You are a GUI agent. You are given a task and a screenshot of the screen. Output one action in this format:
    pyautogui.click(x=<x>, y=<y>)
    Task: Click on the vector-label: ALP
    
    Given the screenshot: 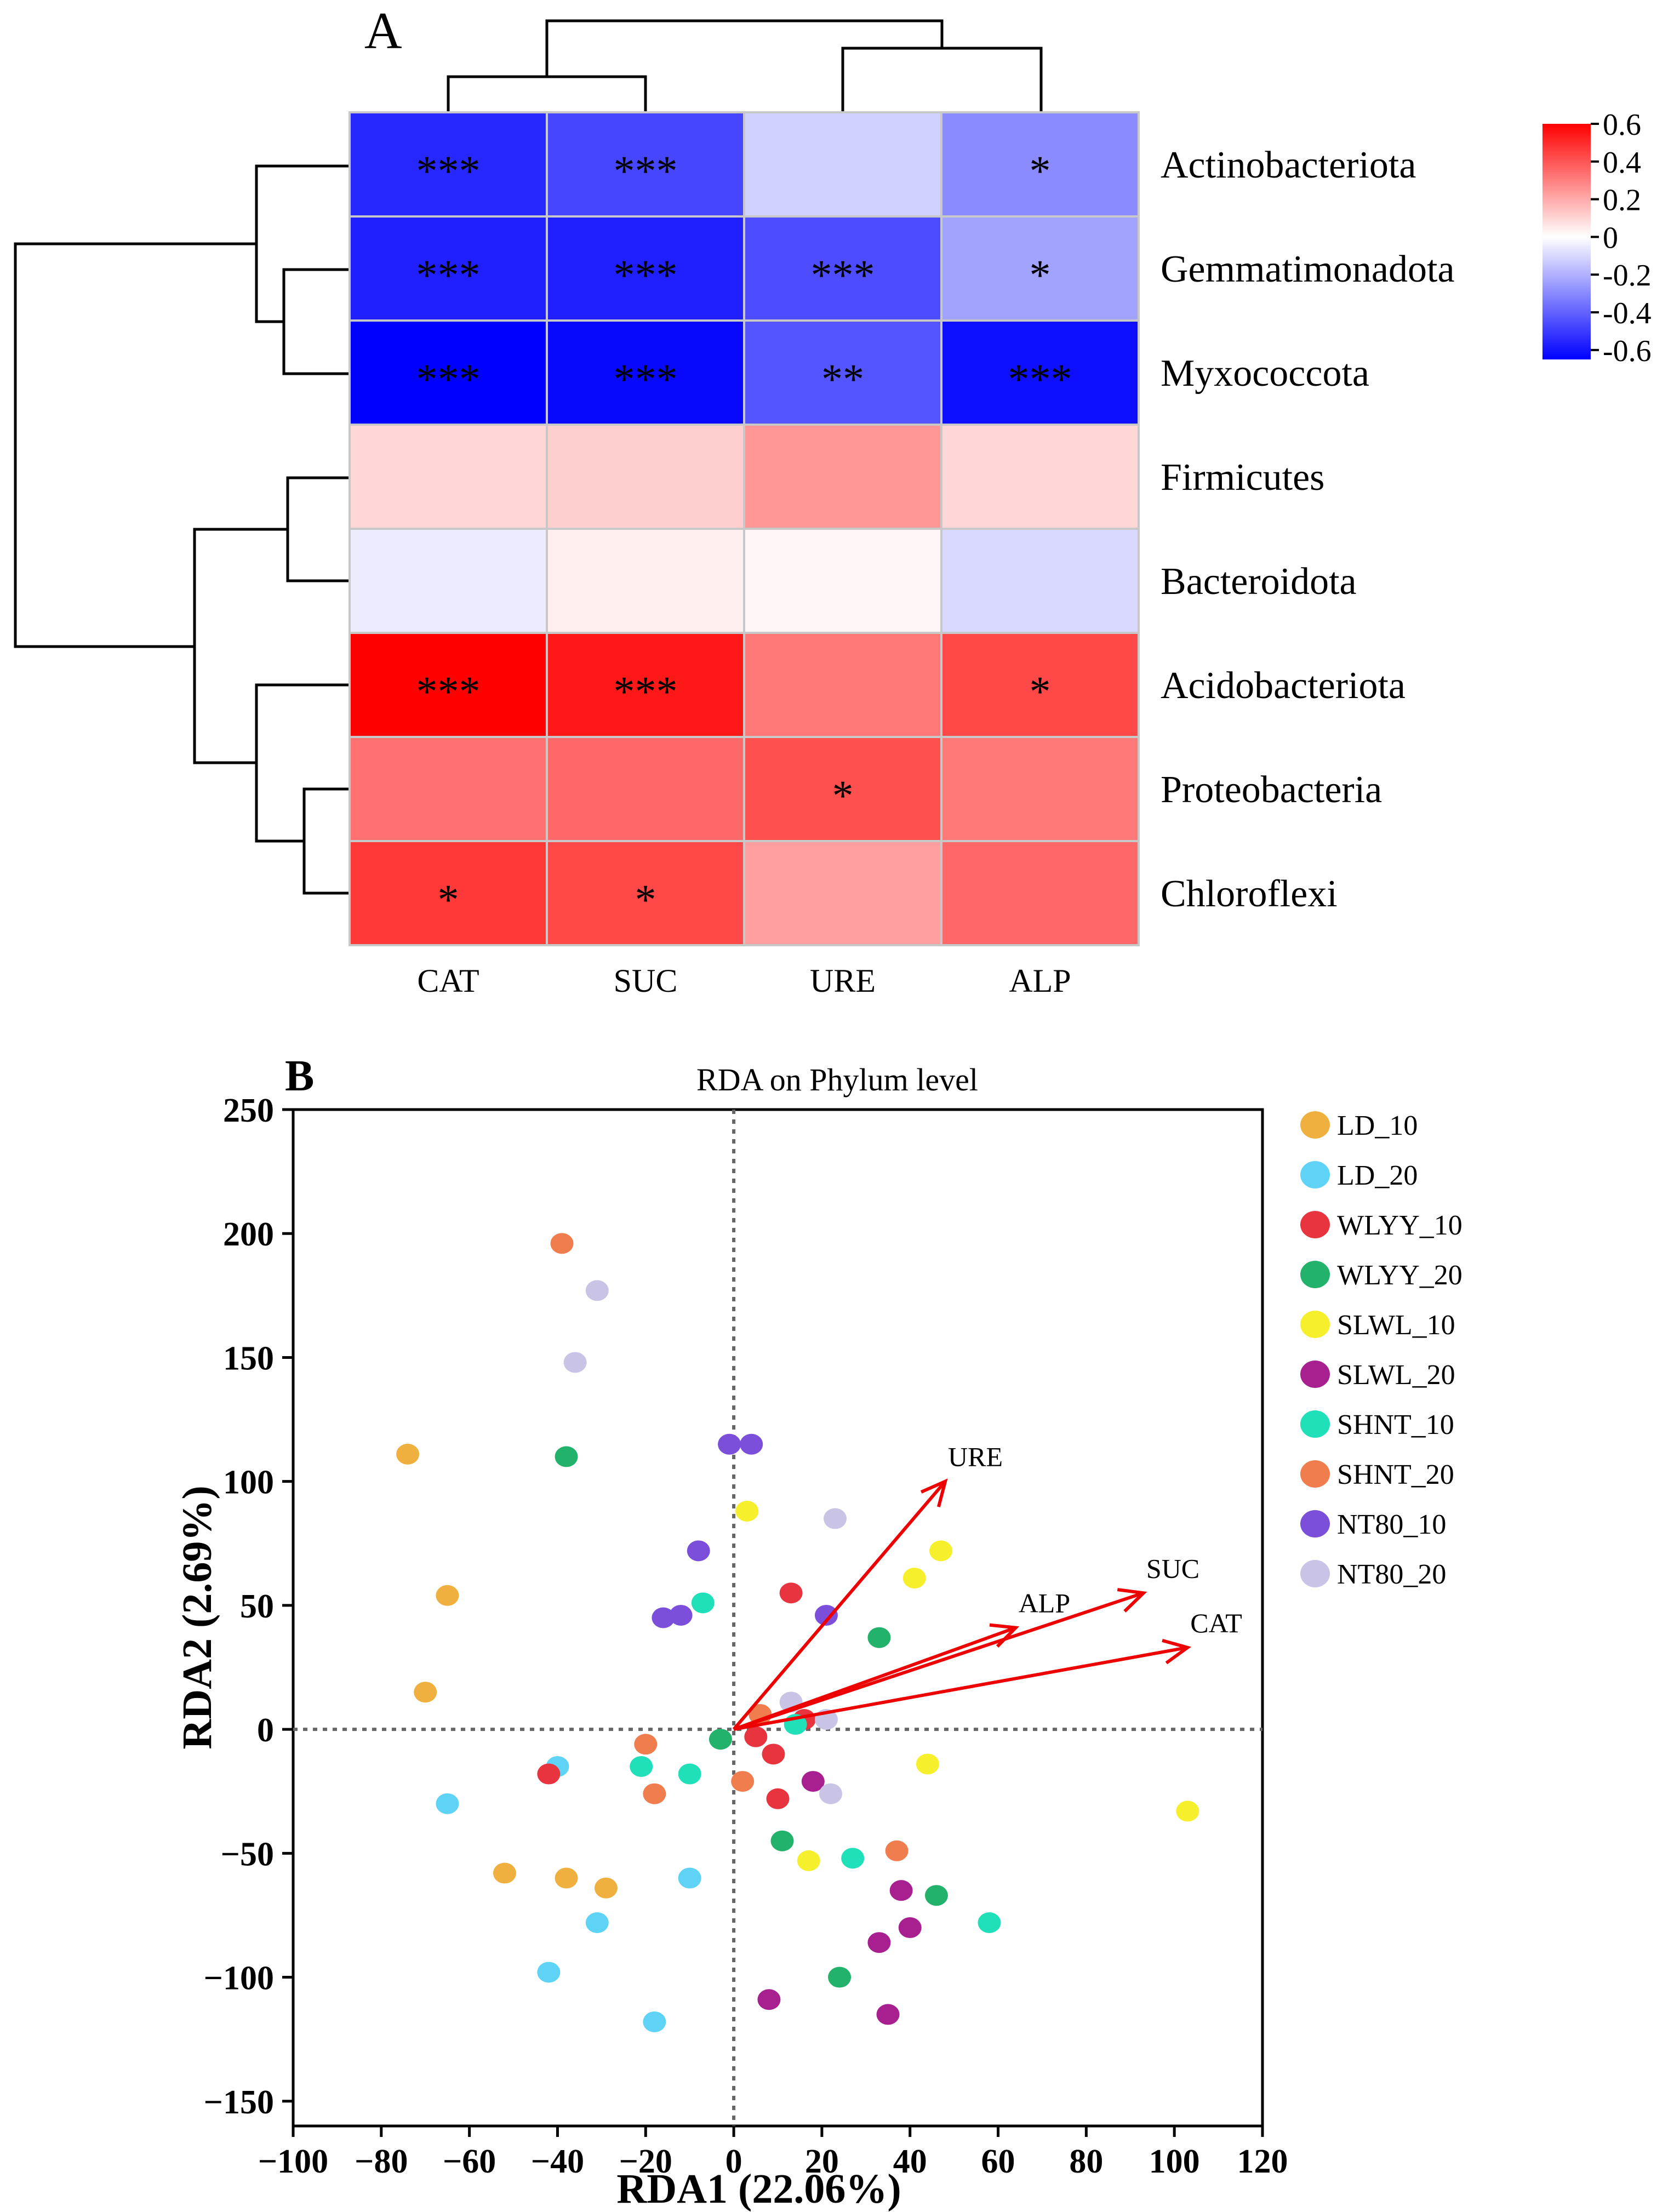 What is the action you would take?
    pyautogui.click(x=1044, y=1604)
    